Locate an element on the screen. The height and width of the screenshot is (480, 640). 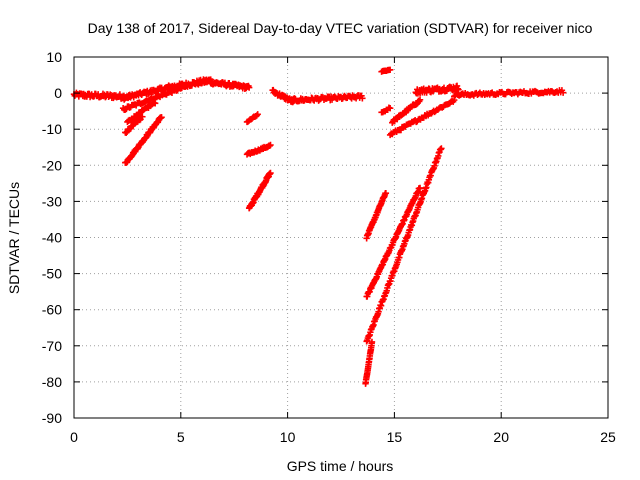
series-plunge-a is located at coordinates (376, 215).